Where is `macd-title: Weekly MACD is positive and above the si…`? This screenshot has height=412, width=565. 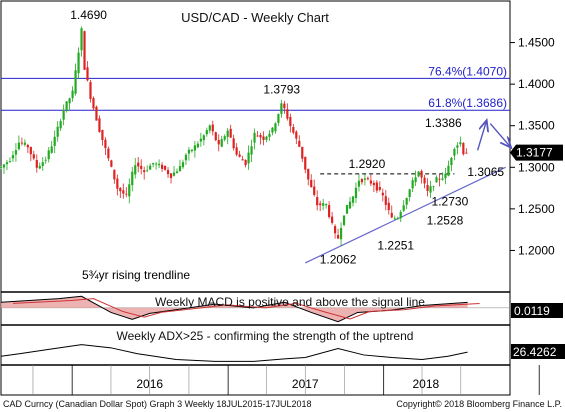
macd-title: Weekly MACD is positive and above the si… is located at coordinates (290, 302).